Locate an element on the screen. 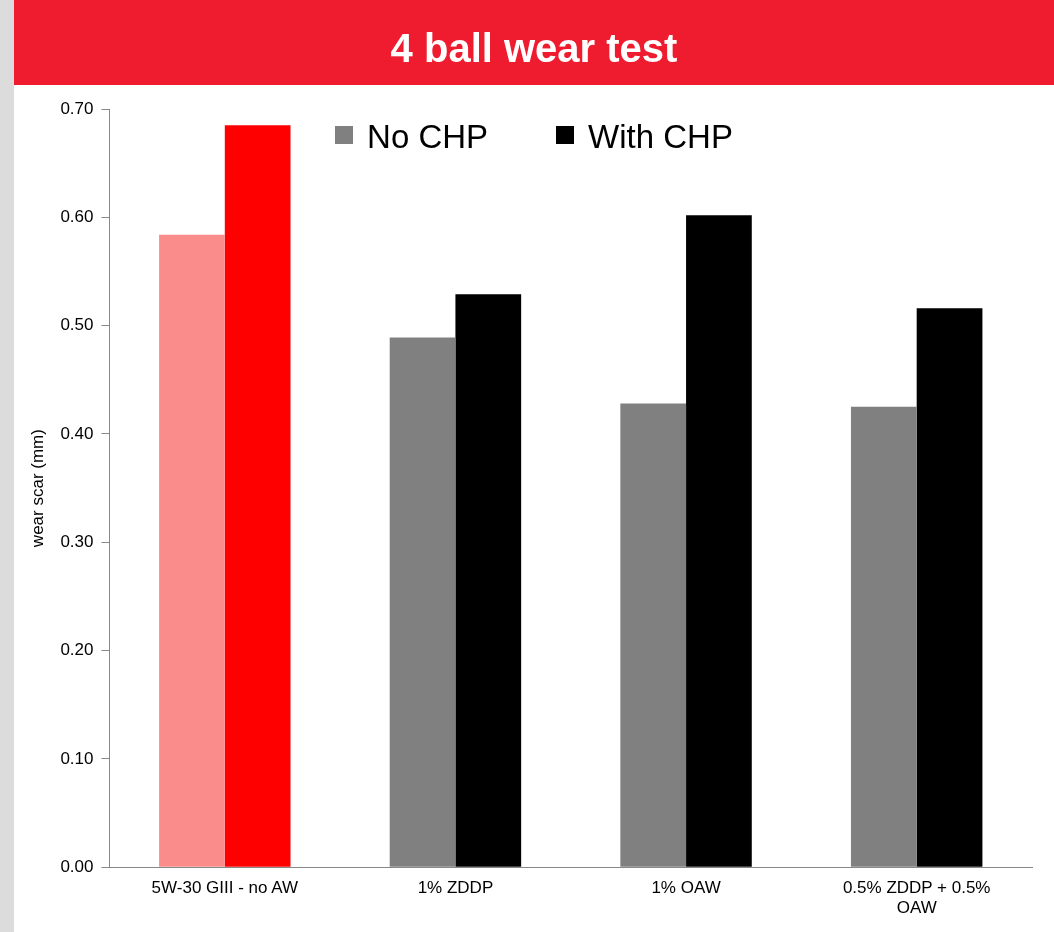  legend-label: With CHP is located at coordinates (660, 137).